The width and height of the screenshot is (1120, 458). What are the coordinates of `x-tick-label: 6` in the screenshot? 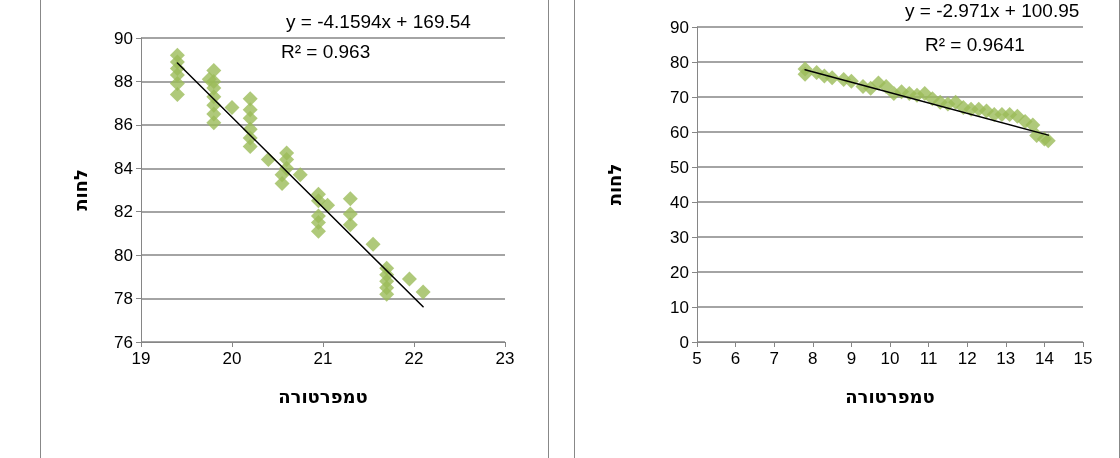 It's located at (735, 358).